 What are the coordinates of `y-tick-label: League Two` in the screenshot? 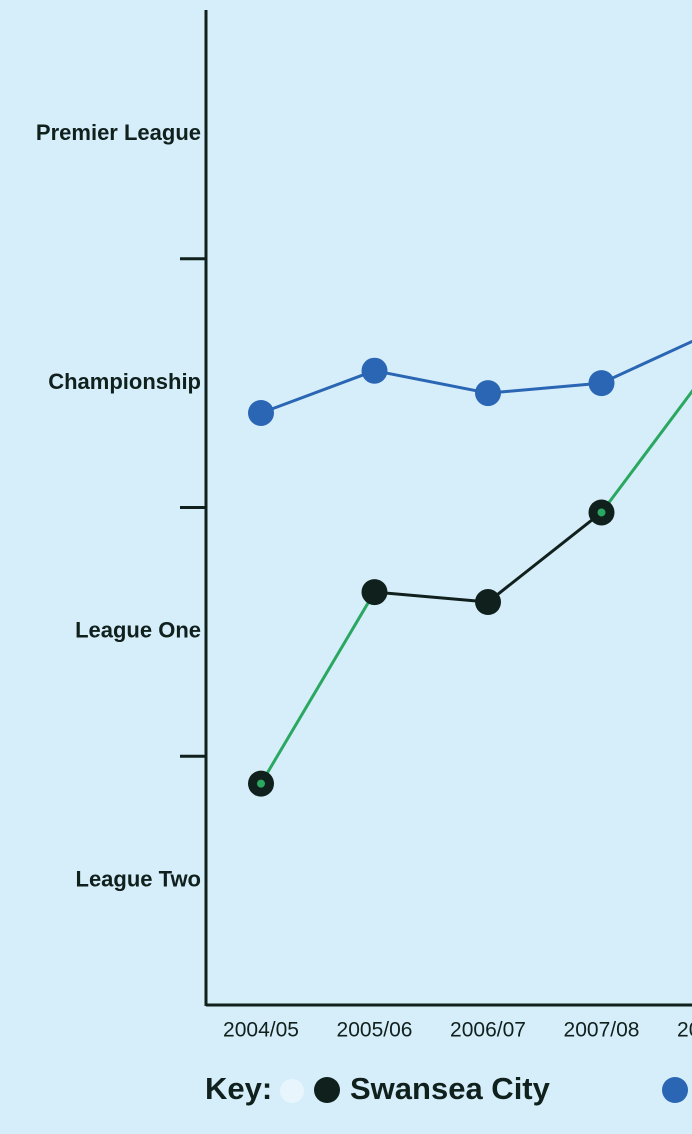 It's located at (139, 878).